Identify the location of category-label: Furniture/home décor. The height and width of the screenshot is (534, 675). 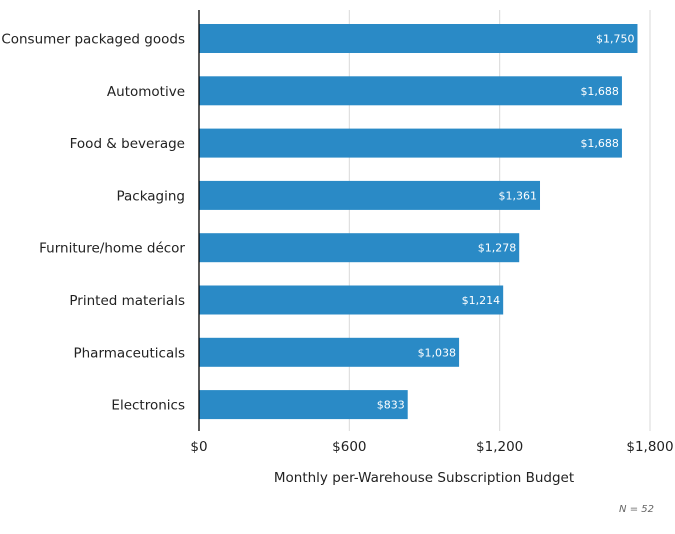
(112, 249).